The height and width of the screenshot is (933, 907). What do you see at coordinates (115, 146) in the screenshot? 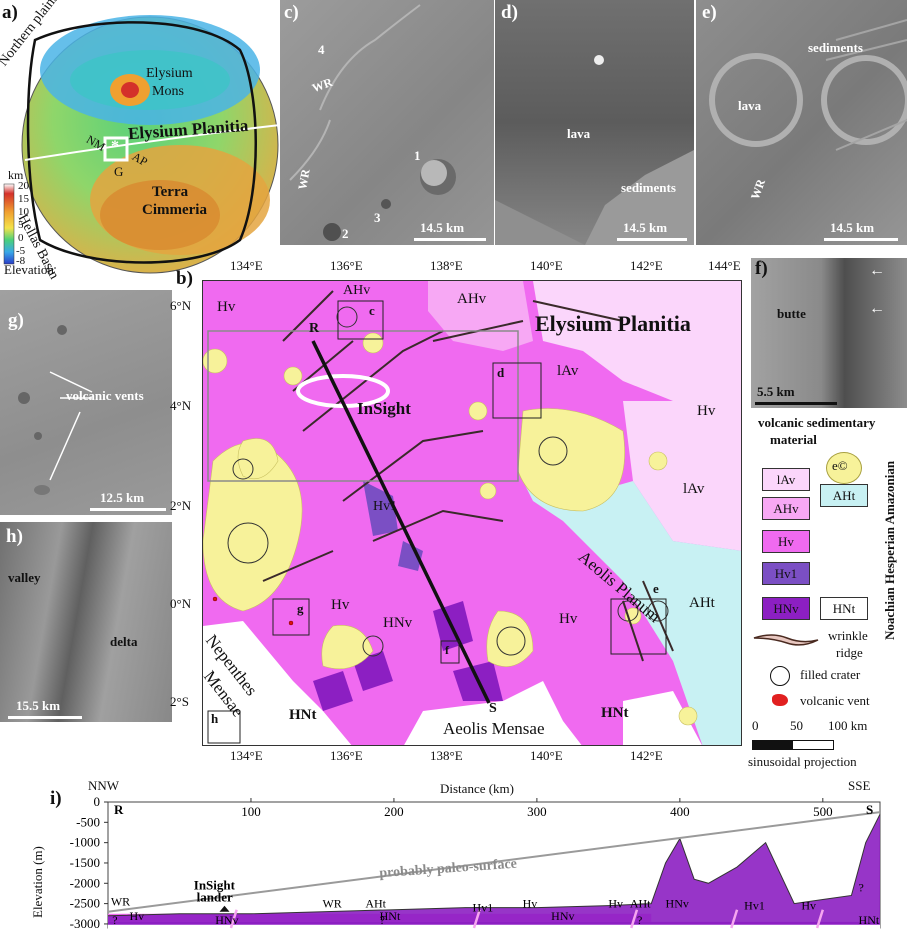
I see `study-area-asterisk-icon: *` at bounding box center [115, 146].